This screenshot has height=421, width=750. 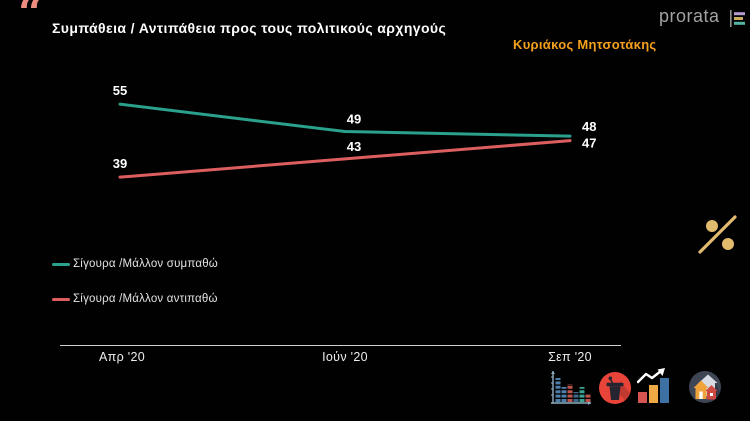 What do you see at coordinates (120, 163) in the screenshot?
I see `data-label: 39` at bounding box center [120, 163].